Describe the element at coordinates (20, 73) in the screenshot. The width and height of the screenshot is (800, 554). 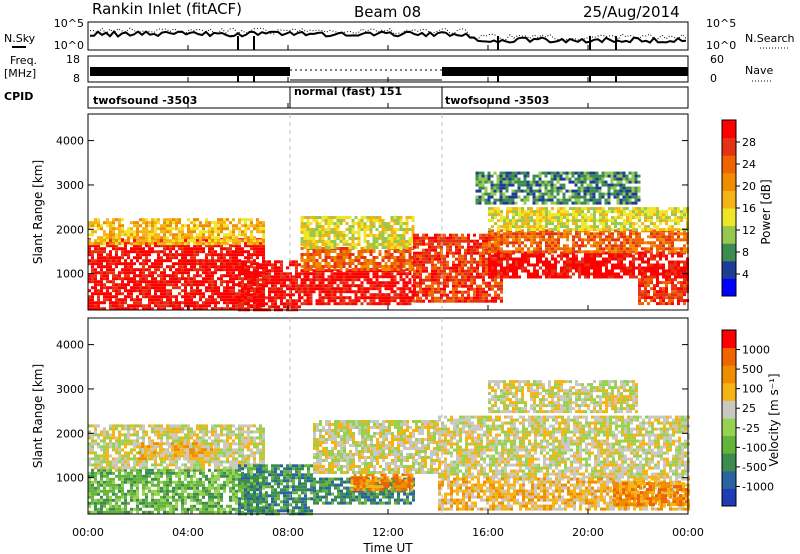
I see `freq-unit-label: [MHz]` at that location.